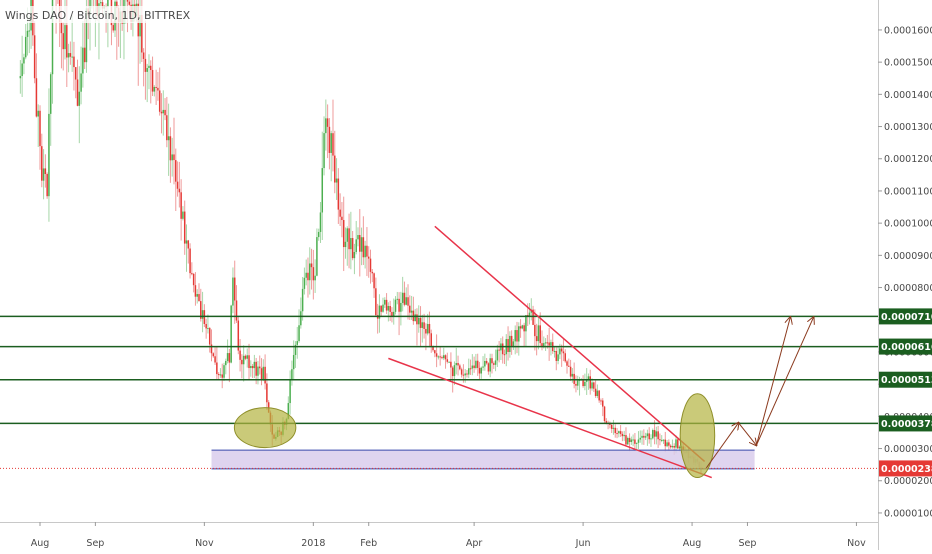  Describe the element at coordinates (908, 224) in the screenshot. I see `y-tick-label: 0.00010000` at that location.